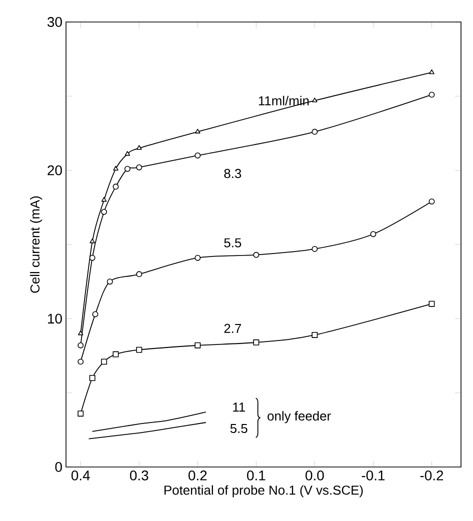  What do you see at coordinates (256, 475) in the screenshot?
I see `x-tick-label: 0.1` at bounding box center [256, 475].